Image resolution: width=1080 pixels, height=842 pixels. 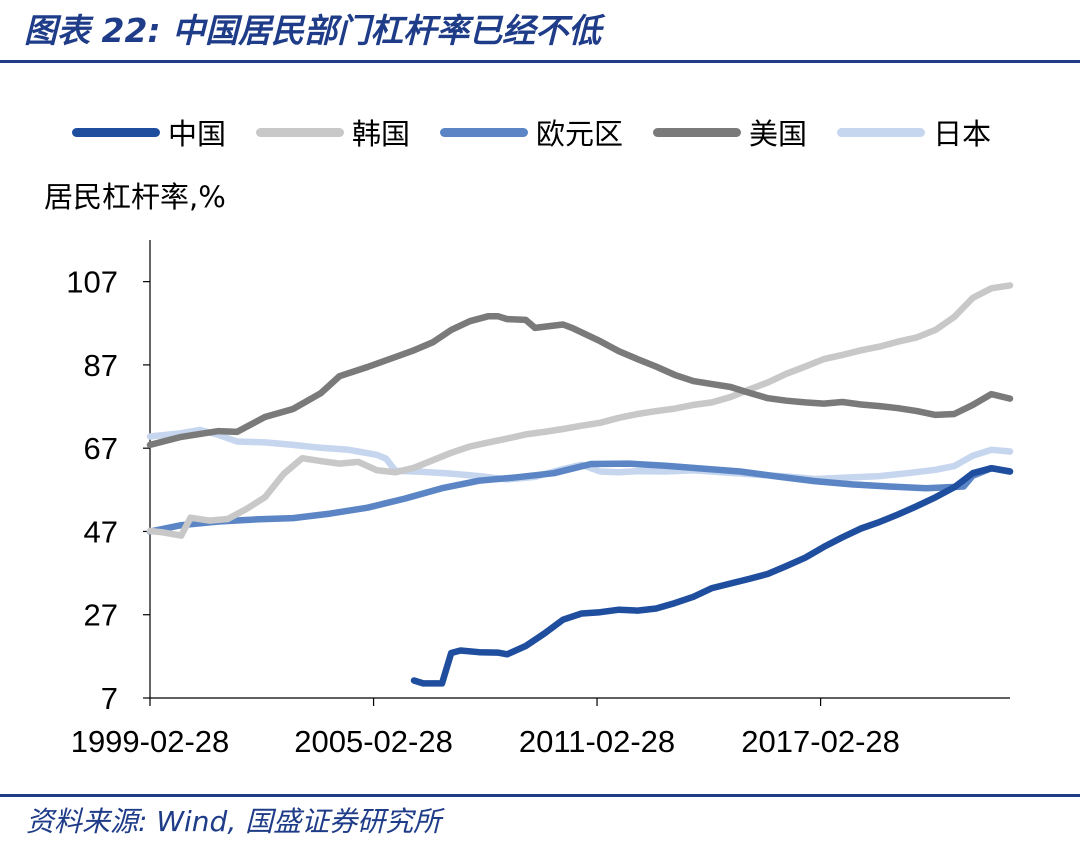 I want to click on series-line-japan, so click(x=580, y=454).